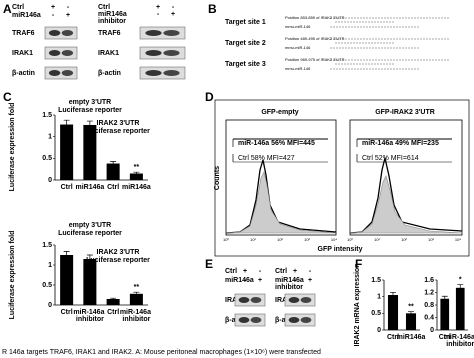 The width and height of the screenshot is (474, 358). What do you see at coordinates (89, 187) in the screenshot?
I see `x-tick-label: miR146a` at bounding box center [89, 187].